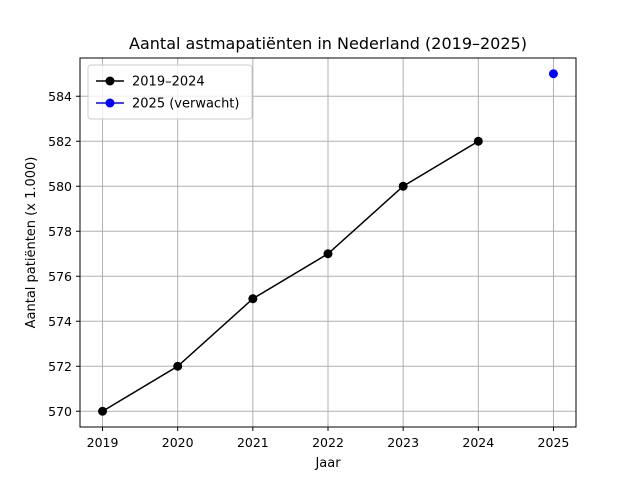 This screenshot has width=640, height=480. I want to click on x-tick-label: 2019, so click(103, 442).